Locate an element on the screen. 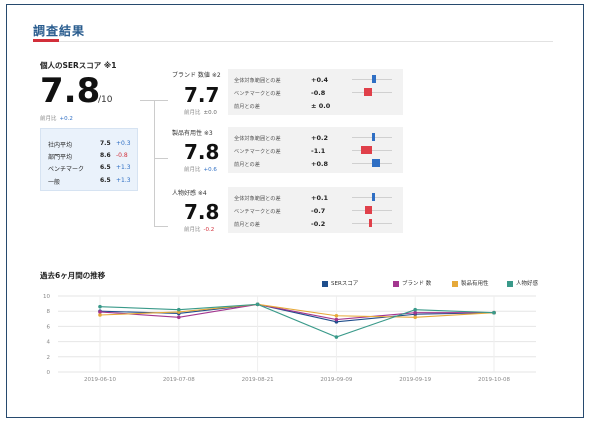 The image size is (589, 422). comparison-value: -0.8 is located at coordinates (318, 93).